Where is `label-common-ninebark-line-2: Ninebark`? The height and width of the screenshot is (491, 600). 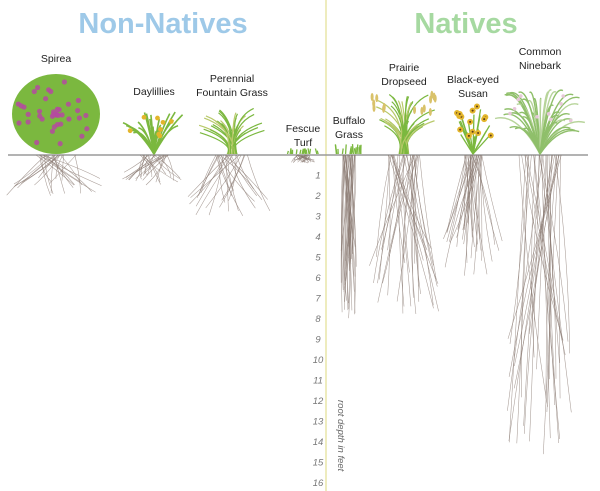
label-common-ninebark-line-2: Ninebark is located at coordinates (540, 66).